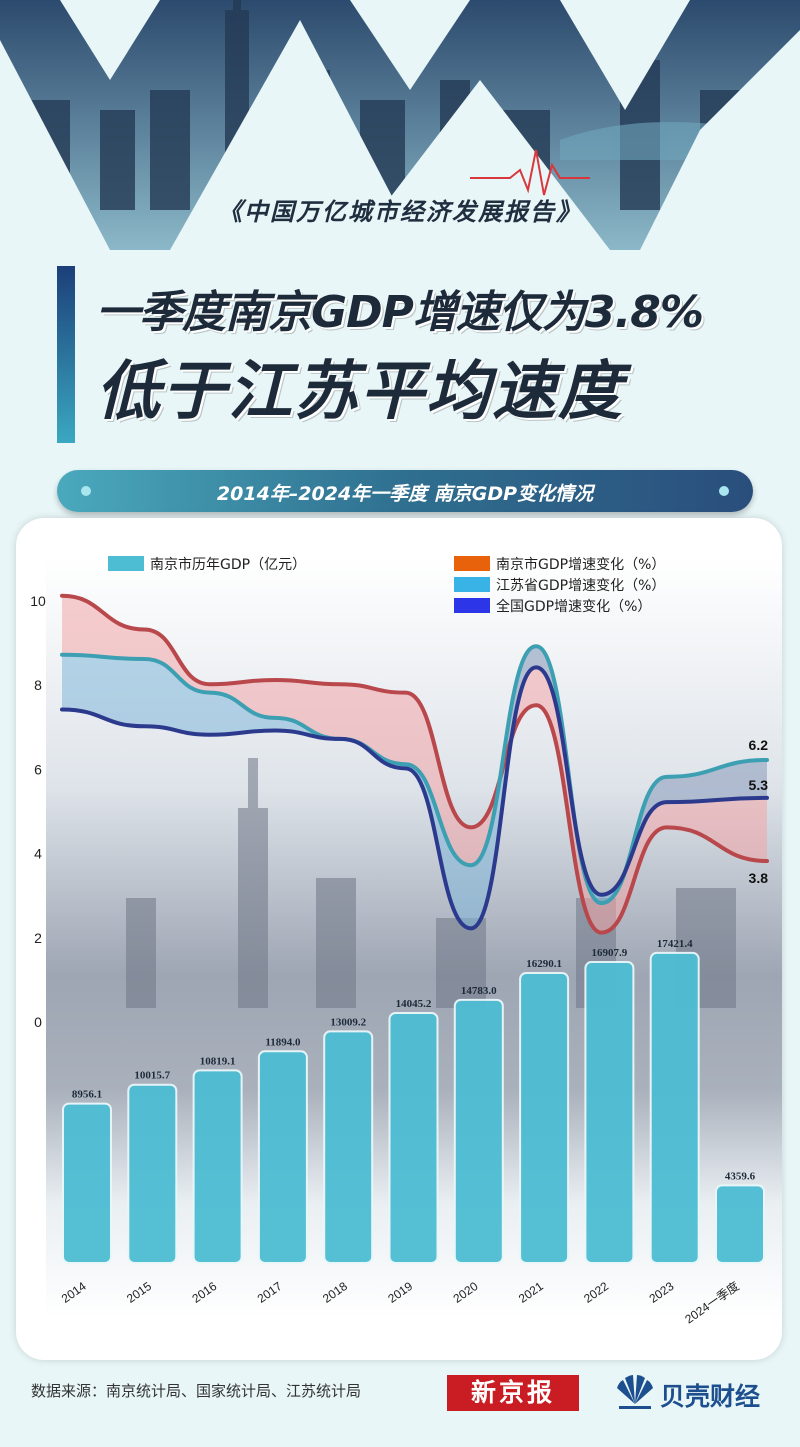  What do you see at coordinates (610, 953) in the screenshot?
I see `bar-value-label: 16907.9` at bounding box center [610, 953].